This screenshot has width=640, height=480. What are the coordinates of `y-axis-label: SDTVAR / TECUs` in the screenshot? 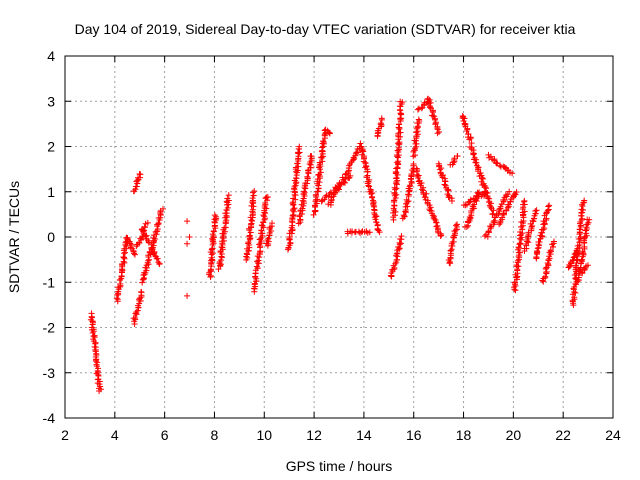 It's located at (14, 237).